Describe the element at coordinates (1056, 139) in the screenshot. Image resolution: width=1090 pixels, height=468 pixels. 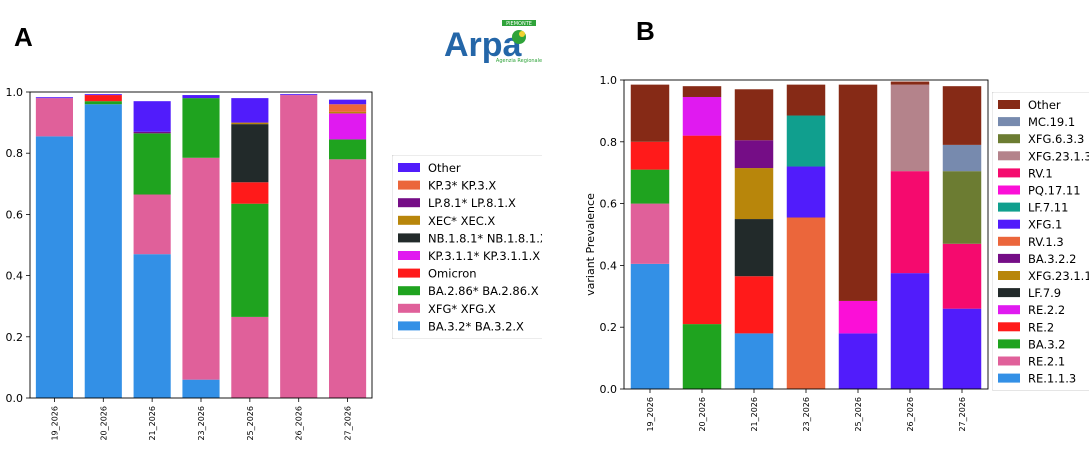
I see `legend-label: XFG.6.3.3` at that location.